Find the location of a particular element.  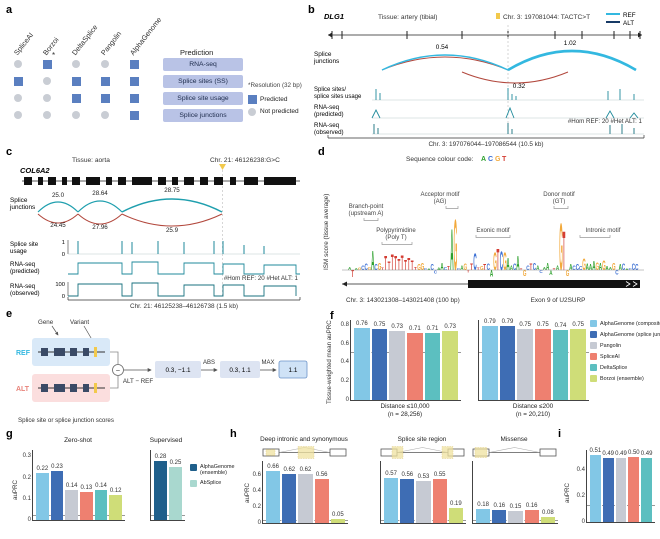

bar-value-label: 0.76 is located at coordinates (361, 324).